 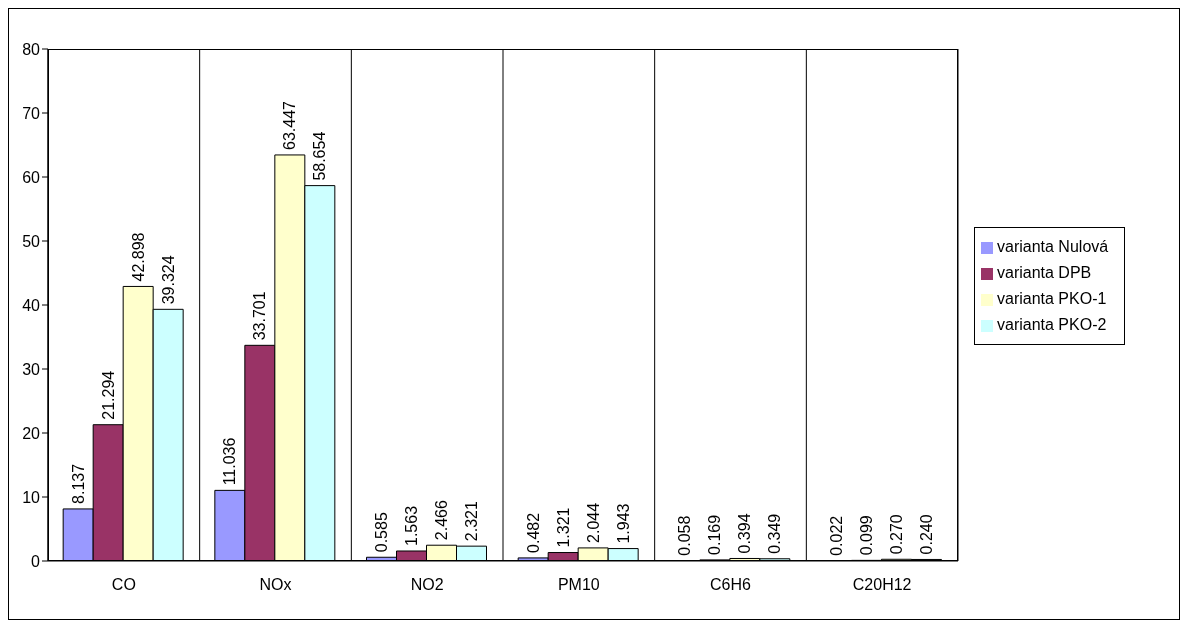 What do you see at coordinates (381, 532) in the screenshot?
I see `data-label: 0.585` at bounding box center [381, 532].